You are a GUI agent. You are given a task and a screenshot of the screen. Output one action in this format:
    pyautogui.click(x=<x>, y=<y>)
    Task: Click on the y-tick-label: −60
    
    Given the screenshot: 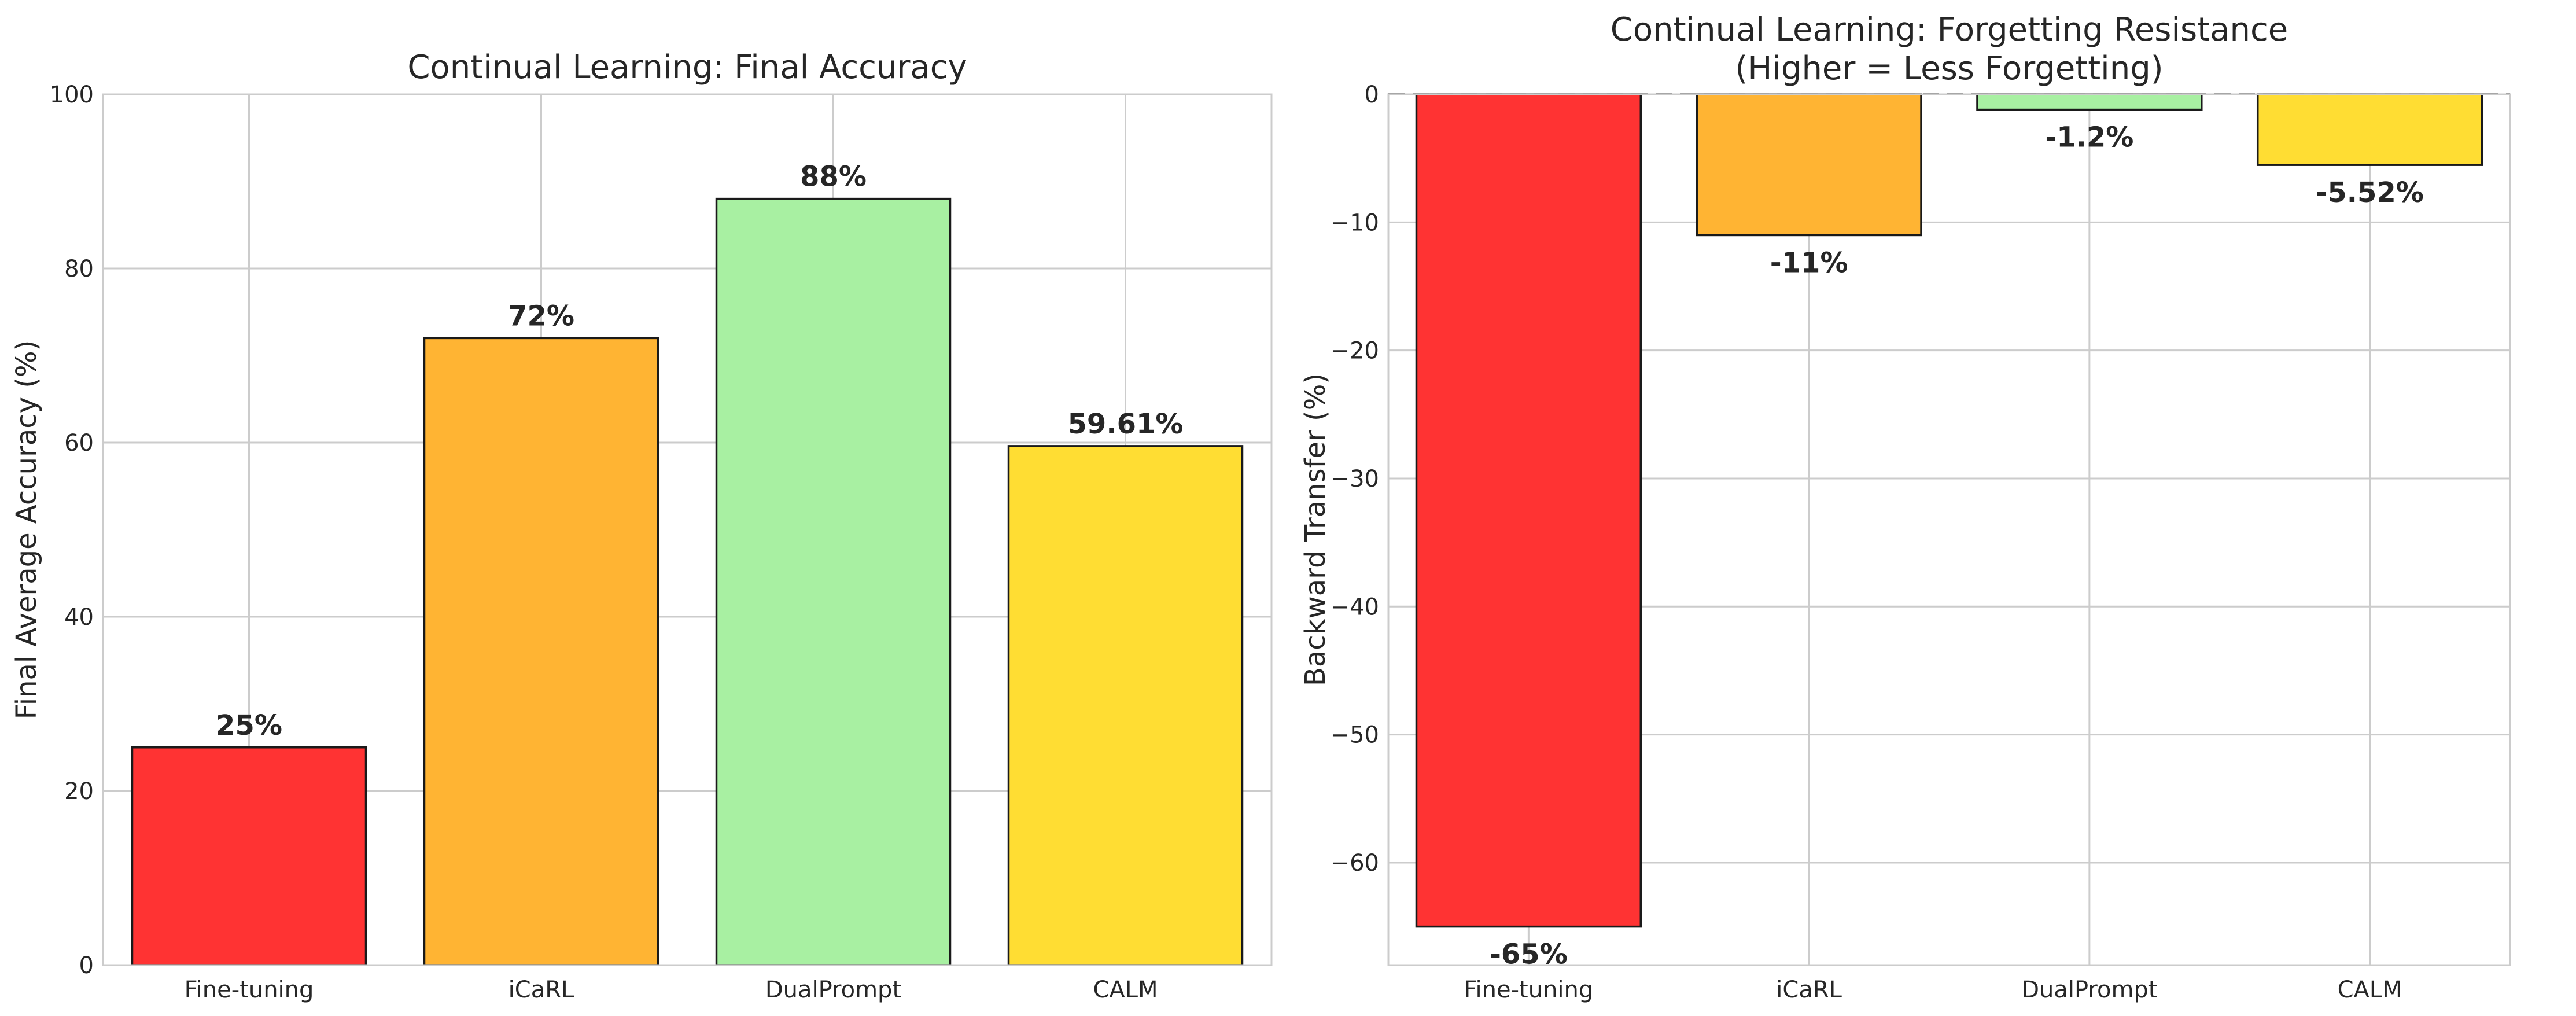 What is the action you would take?
    pyautogui.click(x=1355, y=863)
    